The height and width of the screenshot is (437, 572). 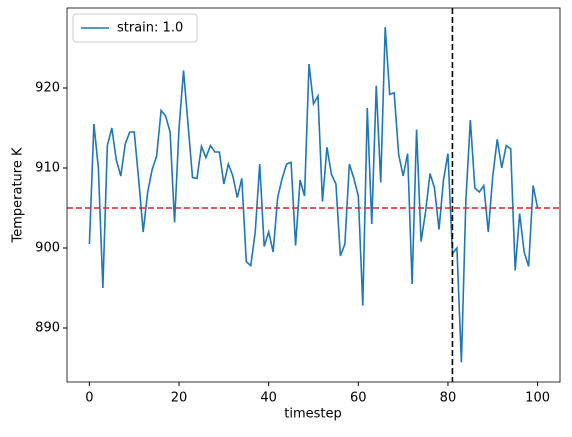 I want to click on y-tick-label: 900, so click(x=47, y=248).